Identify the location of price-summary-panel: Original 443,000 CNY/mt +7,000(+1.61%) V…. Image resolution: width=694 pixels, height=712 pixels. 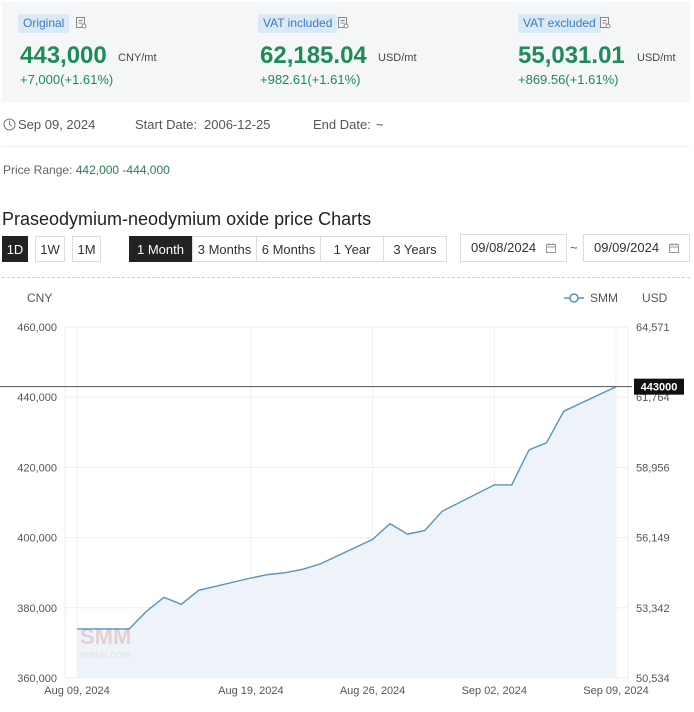
(346, 52).